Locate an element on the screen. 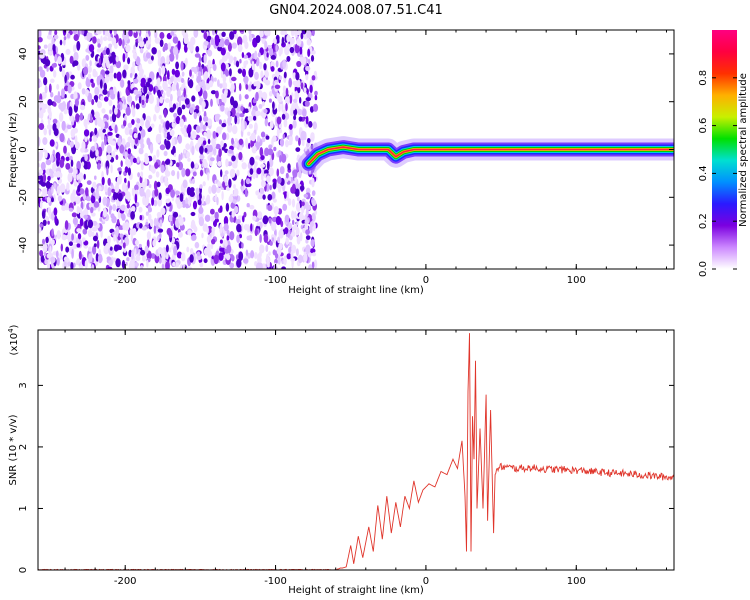 This screenshot has height=600, width=750. colorbar-tick-label: 0.2 is located at coordinates (703, 221).